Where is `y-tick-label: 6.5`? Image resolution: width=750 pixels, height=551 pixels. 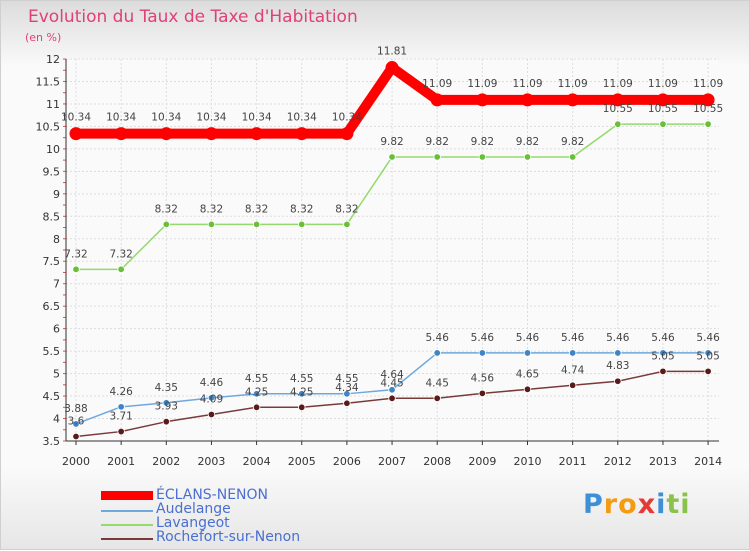 y-tick-label: 6.5 is located at coordinates (52, 306).